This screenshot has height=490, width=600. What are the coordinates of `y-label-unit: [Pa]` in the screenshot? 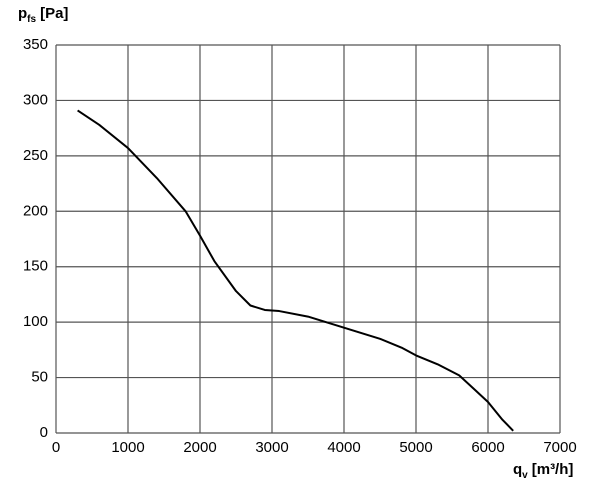 It's located at (54, 13).